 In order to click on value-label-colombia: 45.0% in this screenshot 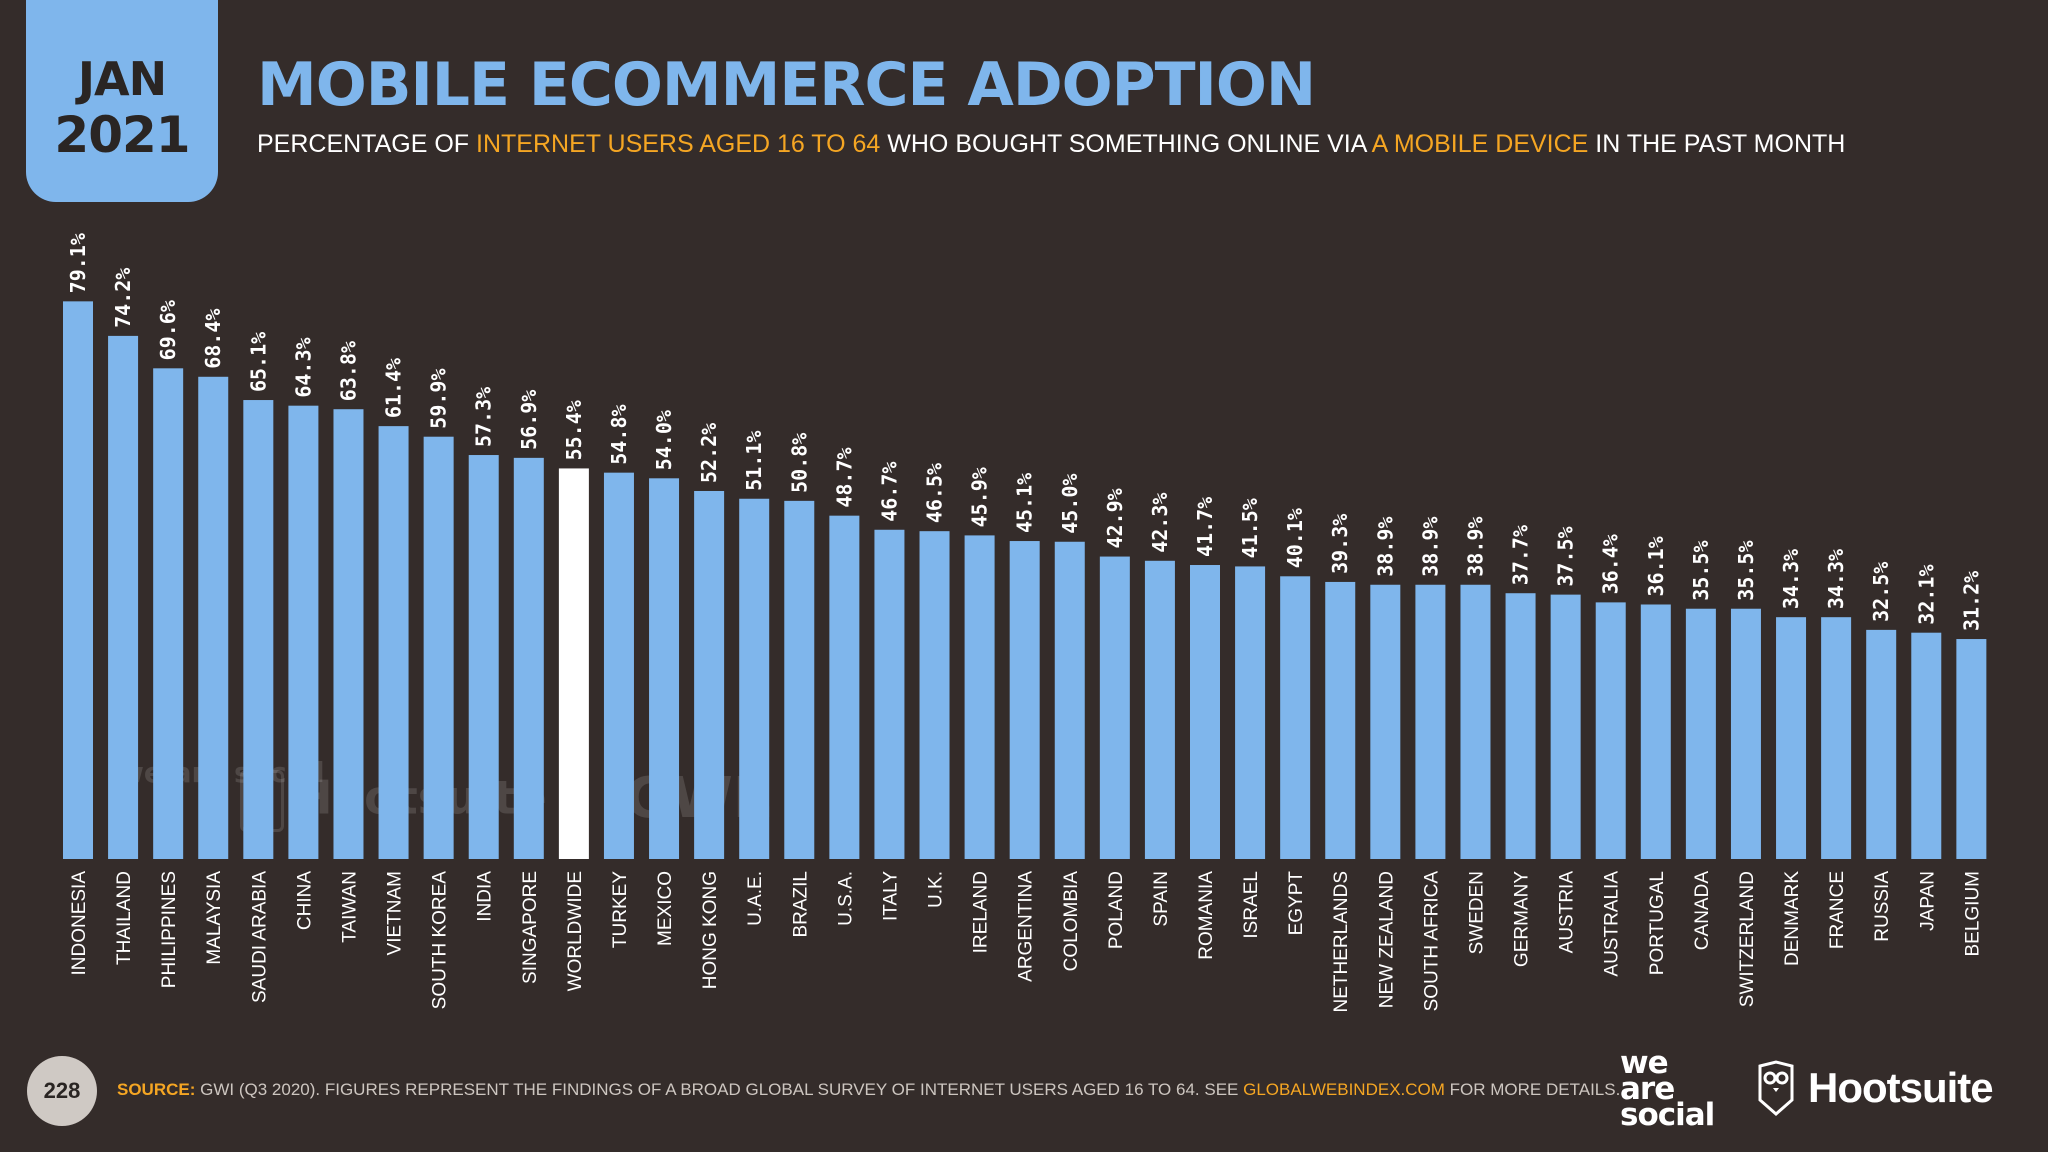, I will do `click(1070, 504)`.